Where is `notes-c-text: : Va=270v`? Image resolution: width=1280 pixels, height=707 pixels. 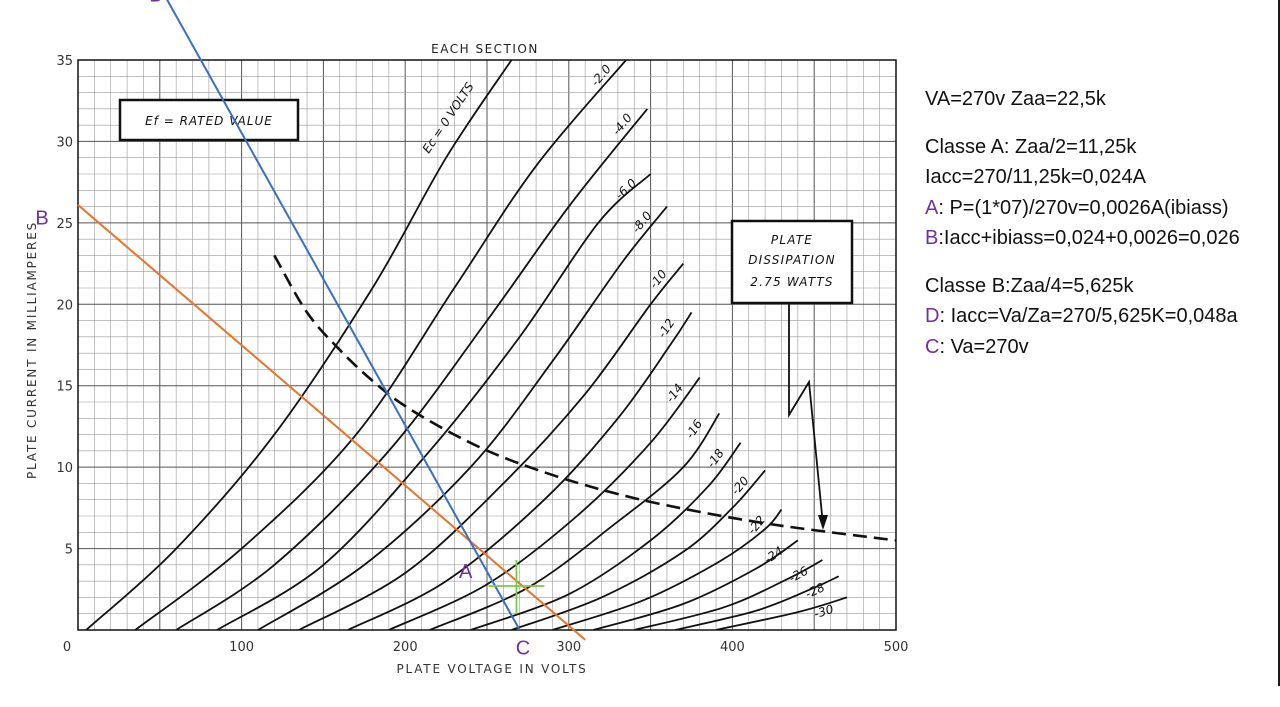 notes-c-text: : Va=270v is located at coordinates (984, 346).